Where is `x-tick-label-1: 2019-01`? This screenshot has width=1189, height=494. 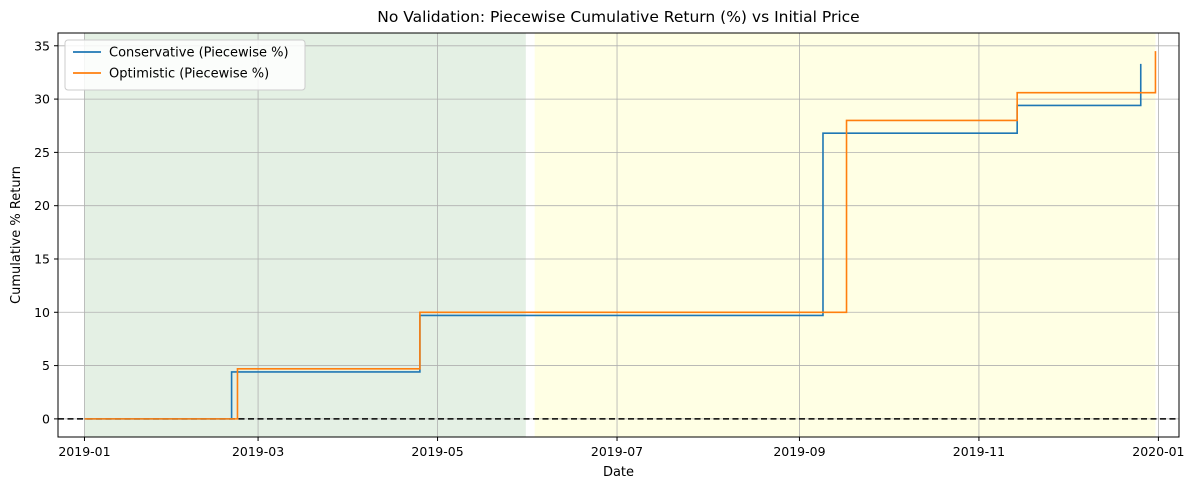 x-tick-label-1: 2019-01 is located at coordinates (84, 451).